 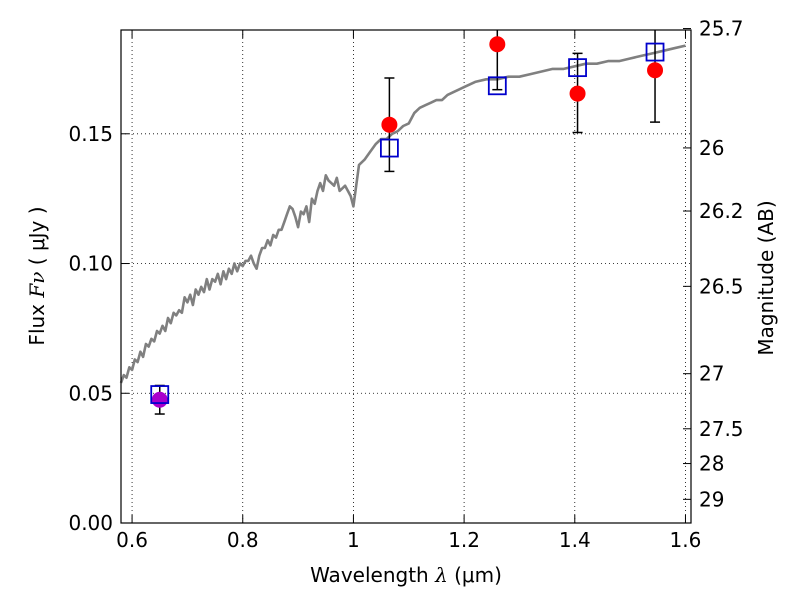 I want to click on y2-tick-label: 26, so click(x=711, y=148).